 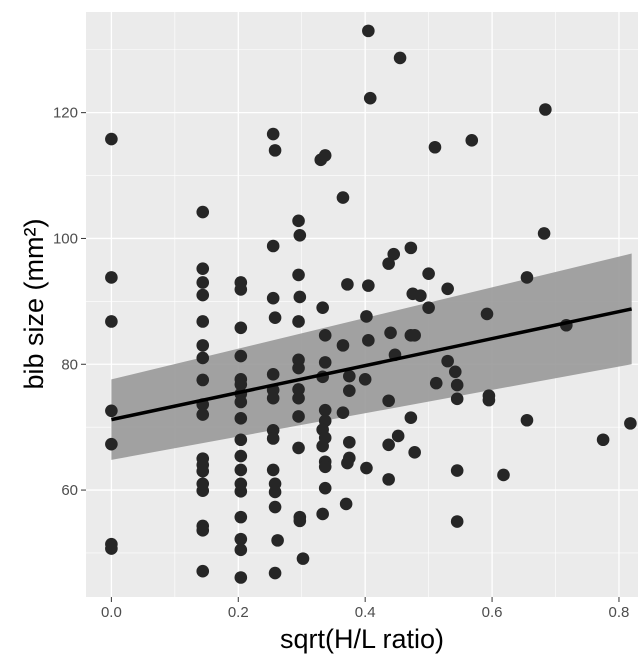 I want to click on x-tick-label: 0.2, so click(x=238, y=612).